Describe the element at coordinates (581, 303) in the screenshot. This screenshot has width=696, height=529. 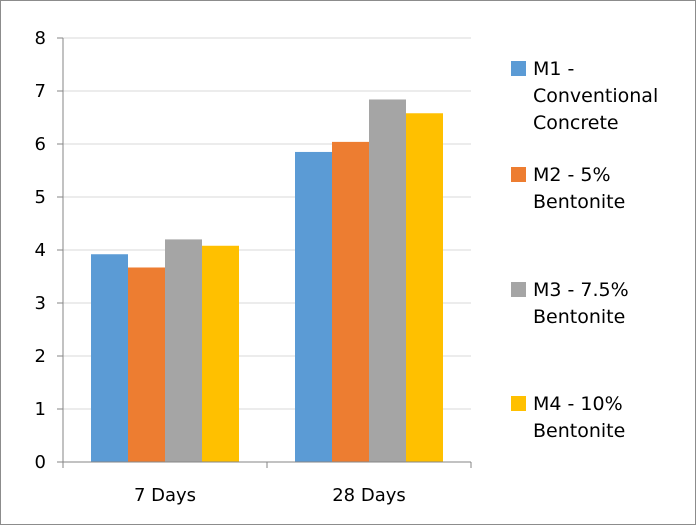
I see `legend-label: M3 - 7.5% Bentonite` at that location.